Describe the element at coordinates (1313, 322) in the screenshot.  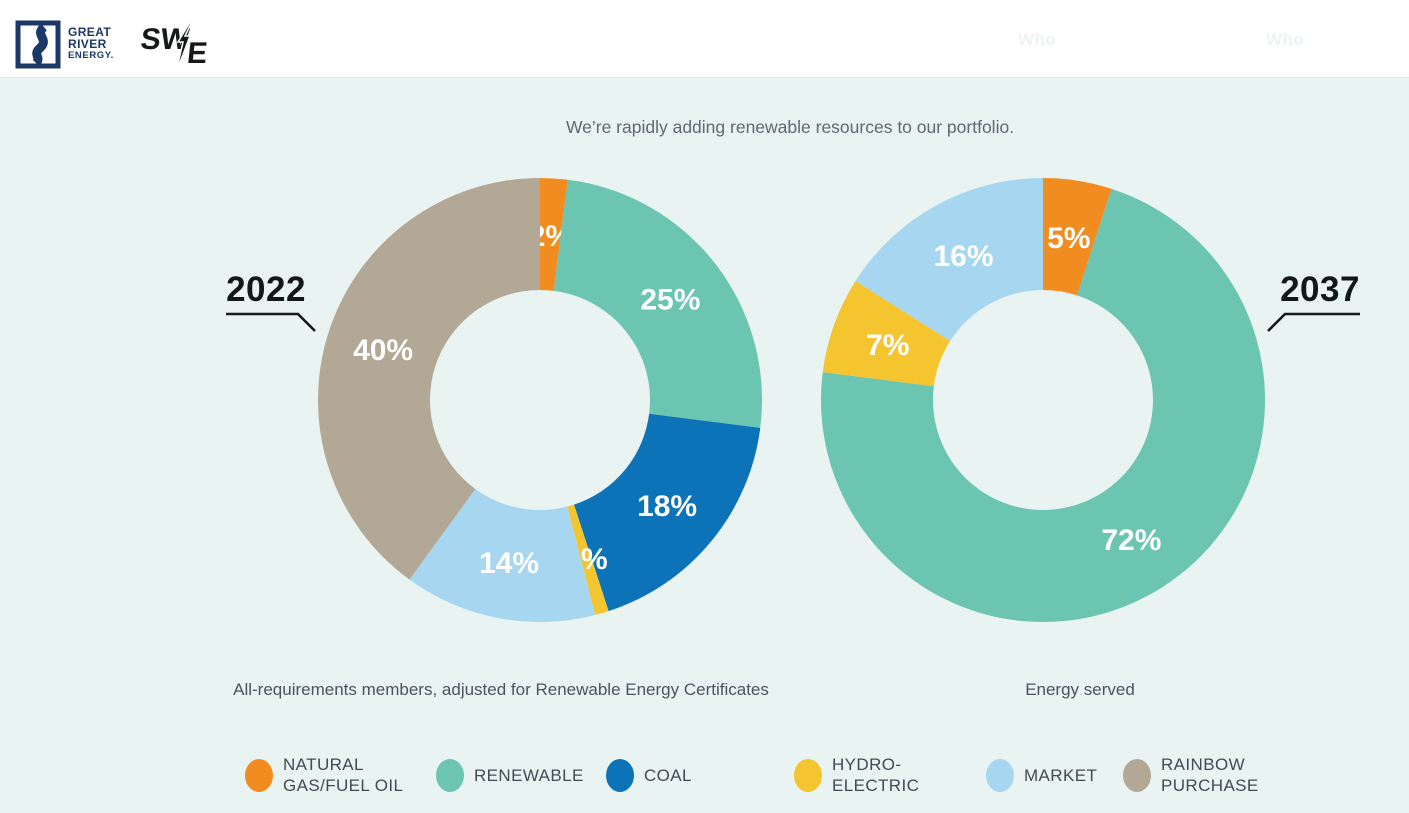
I see `year-2037-leader-line` at that location.